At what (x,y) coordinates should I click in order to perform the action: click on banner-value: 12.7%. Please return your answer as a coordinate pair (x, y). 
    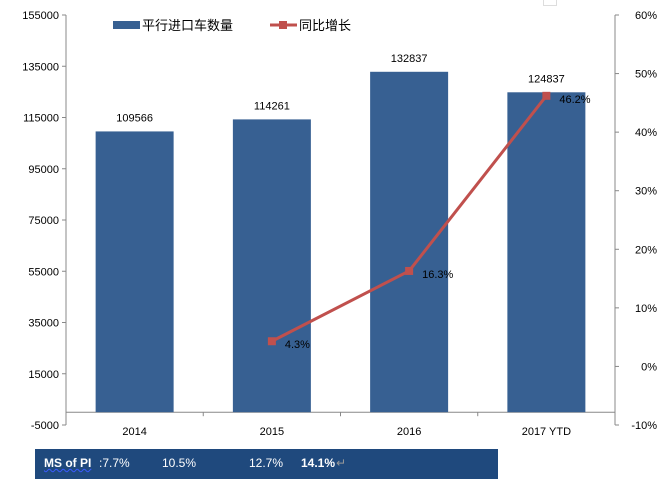
    Looking at the image, I should click on (266, 463).